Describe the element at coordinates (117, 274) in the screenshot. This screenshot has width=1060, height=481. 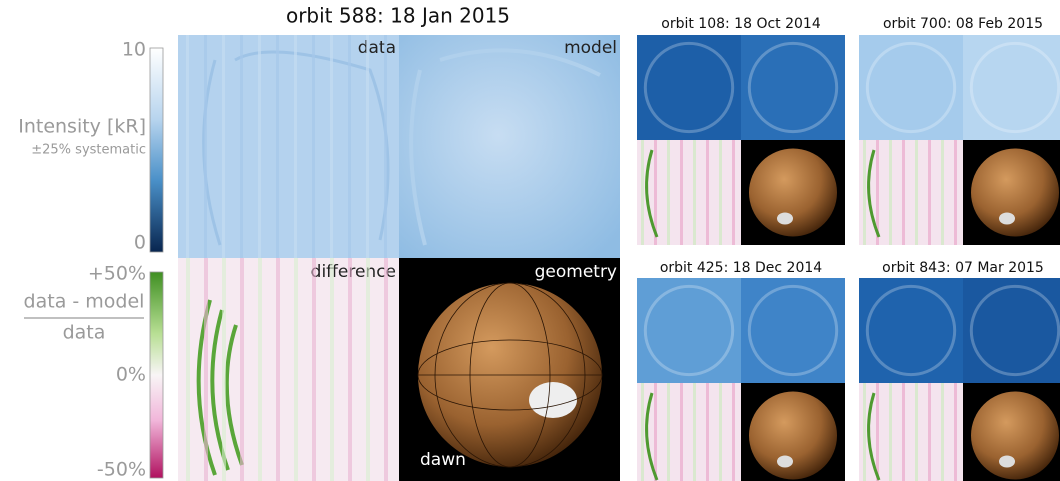
I see `cb-tick: +50%` at that location.